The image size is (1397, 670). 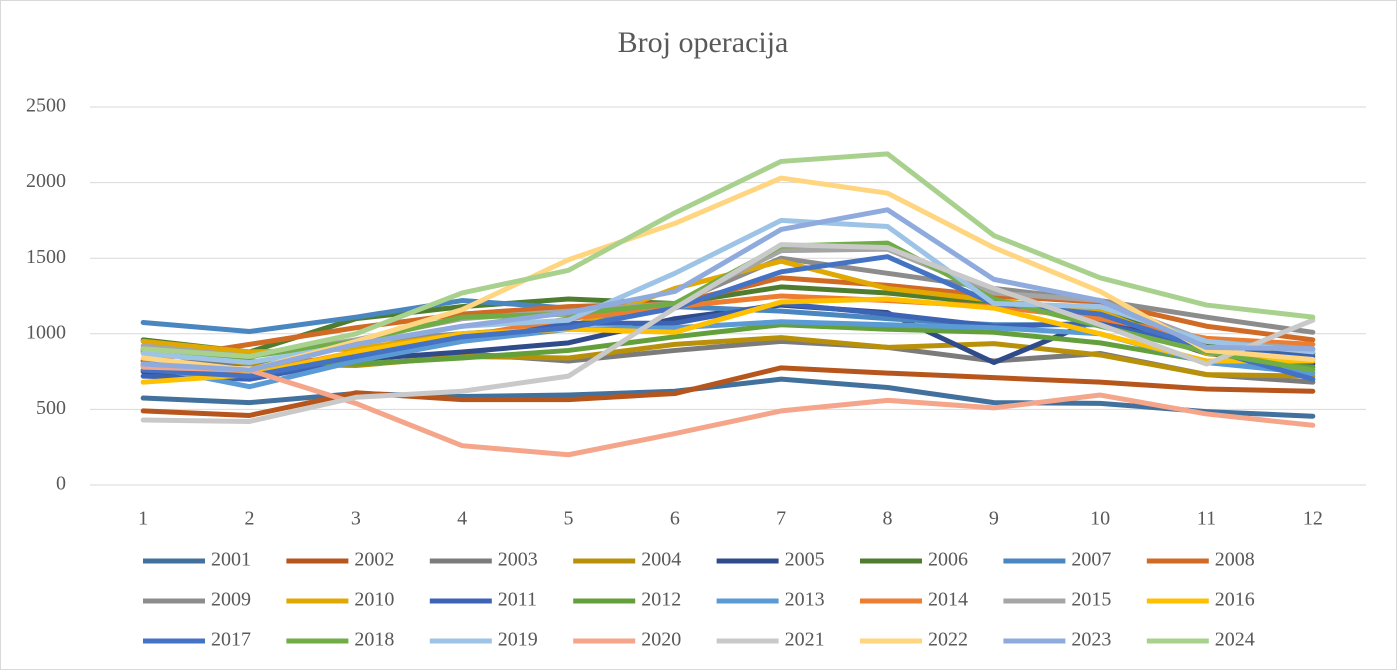 I want to click on legend-label: 2003, so click(x=518, y=560).